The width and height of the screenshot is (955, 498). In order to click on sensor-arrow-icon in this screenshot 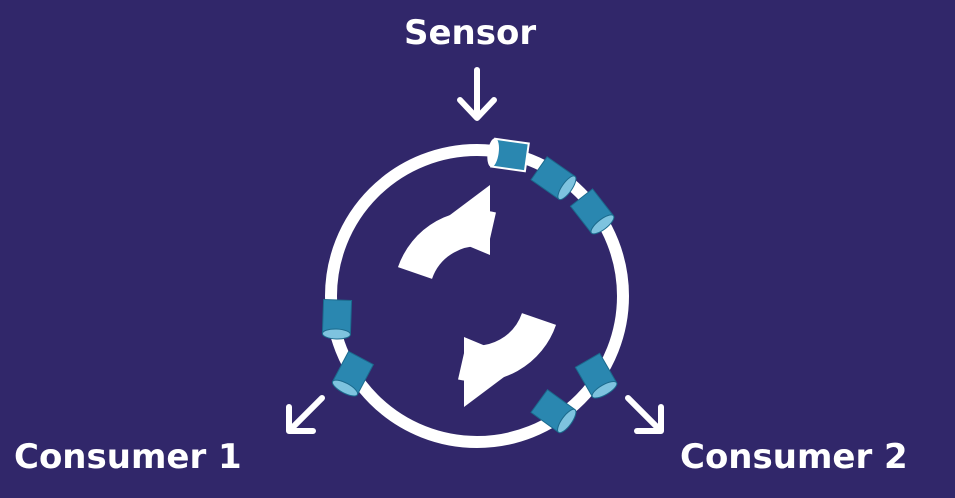, I will do `click(477, 94)`.